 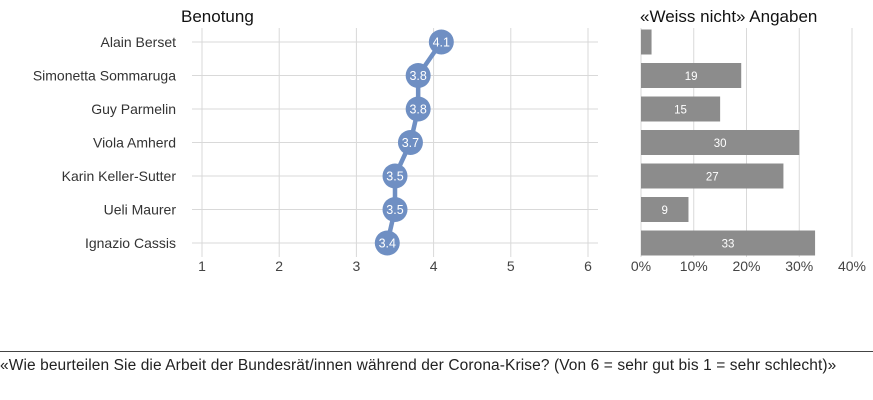 I want to click on category-label: Ignazio Cassis, so click(x=130, y=243).